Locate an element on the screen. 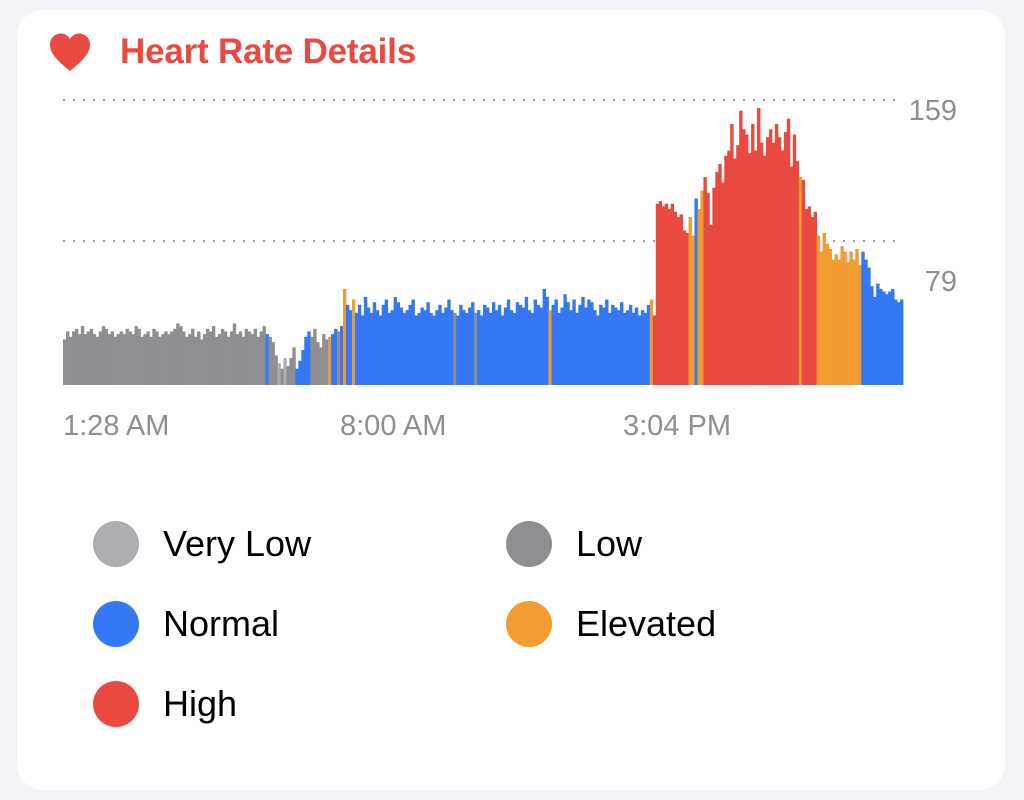 Image resolution: width=1024 pixels, height=800 pixels. legend-swatch is located at coordinates (529, 544).